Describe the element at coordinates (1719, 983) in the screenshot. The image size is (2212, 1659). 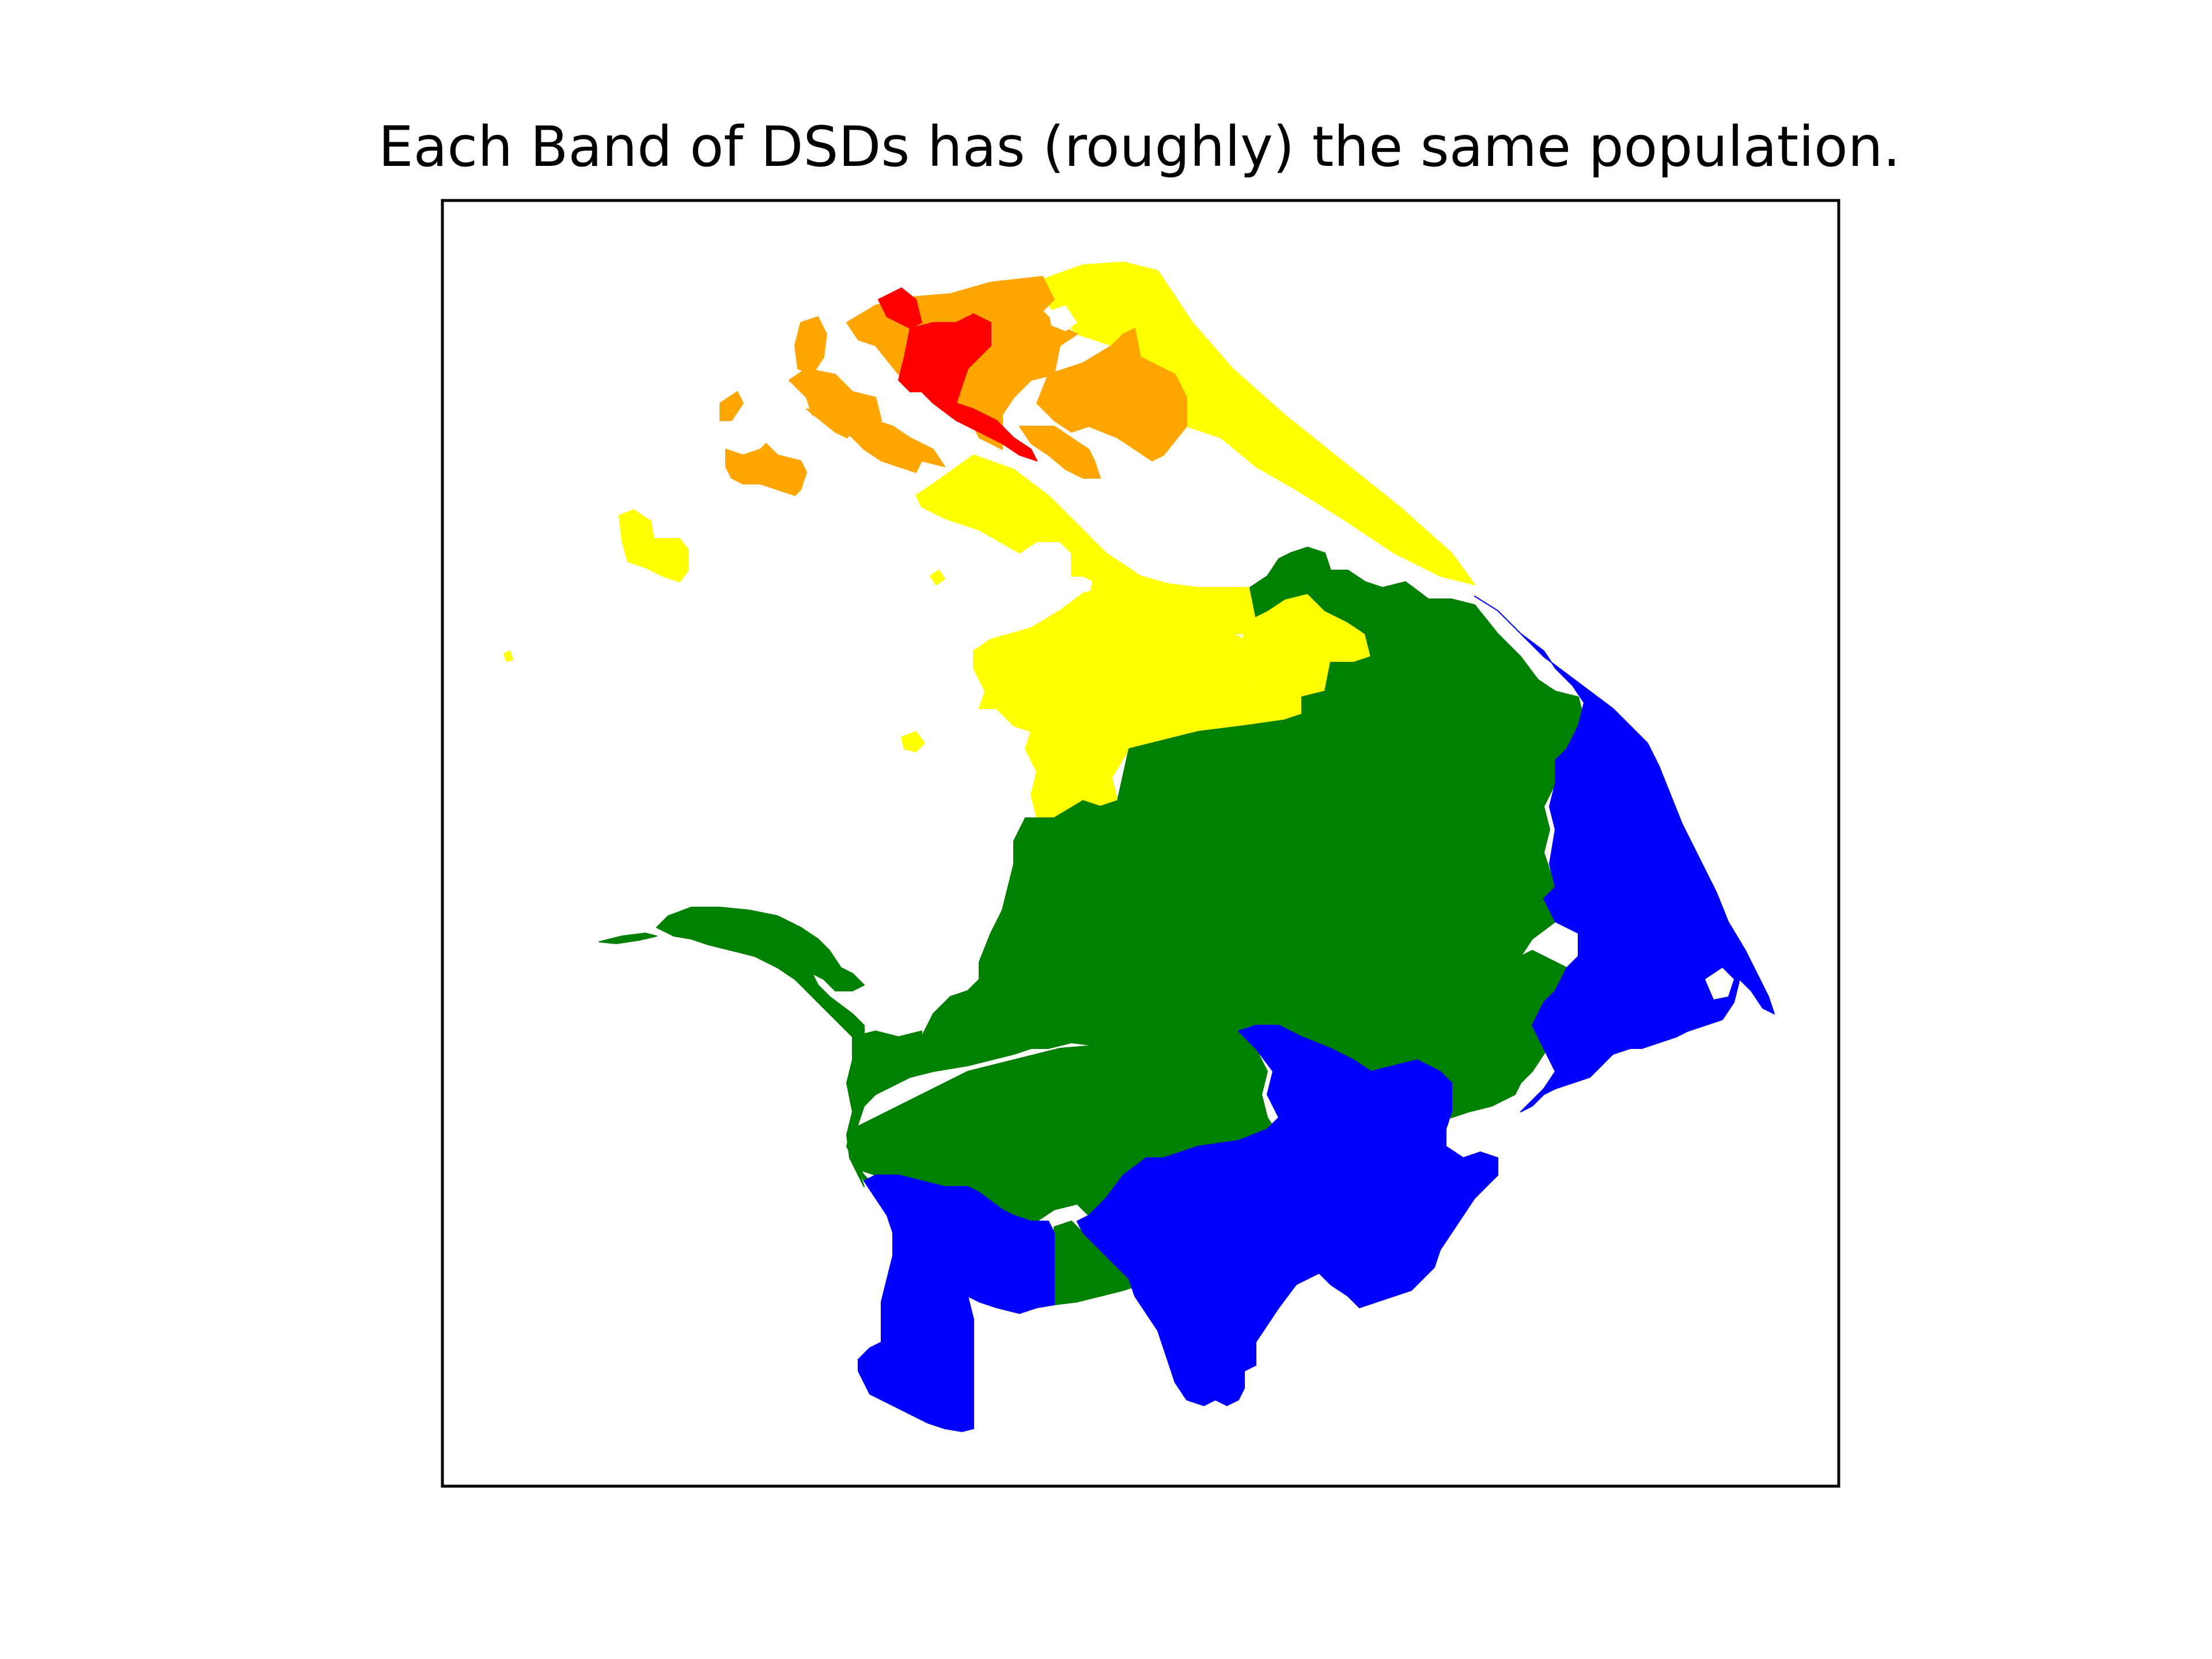
I see `lagoon-east` at that location.